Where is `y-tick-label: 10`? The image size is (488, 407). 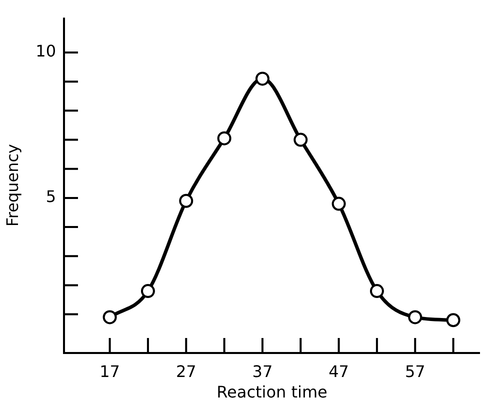
y-tick-label: 10 is located at coordinates (46, 51).